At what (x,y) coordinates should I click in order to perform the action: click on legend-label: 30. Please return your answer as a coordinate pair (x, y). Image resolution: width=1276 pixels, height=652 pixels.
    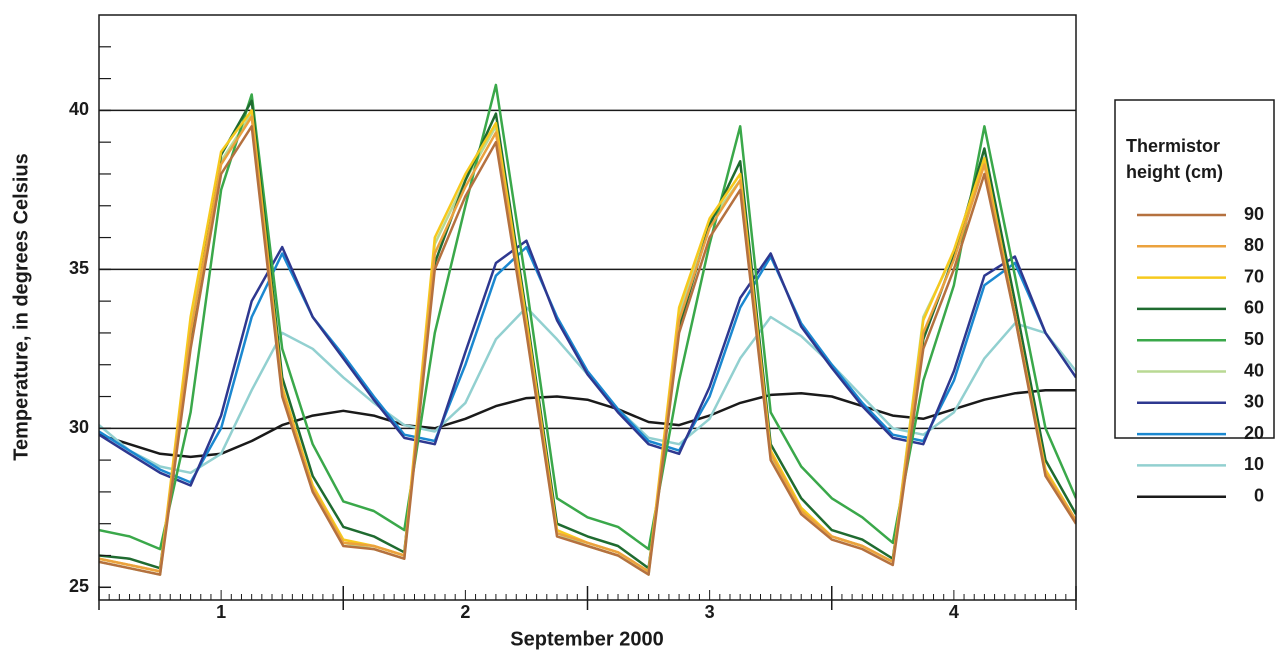
    Looking at the image, I should click on (1254, 402).